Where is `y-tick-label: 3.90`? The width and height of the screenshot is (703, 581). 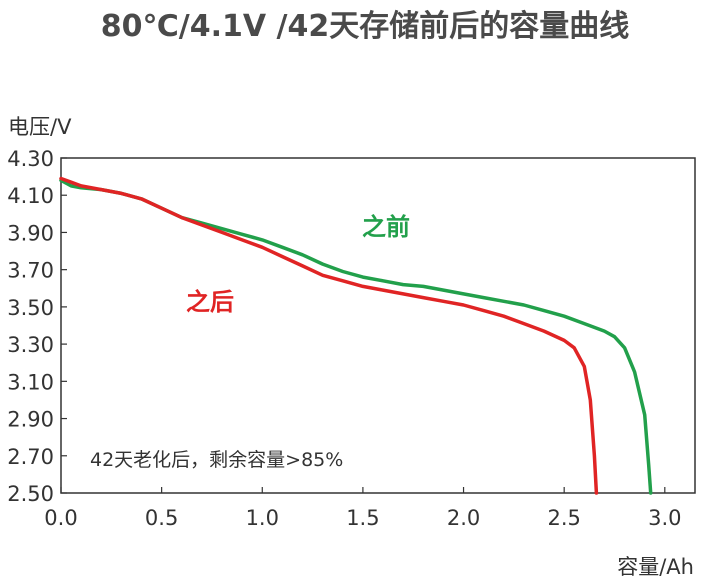 y-tick-label: 3.90 is located at coordinates (30, 233).